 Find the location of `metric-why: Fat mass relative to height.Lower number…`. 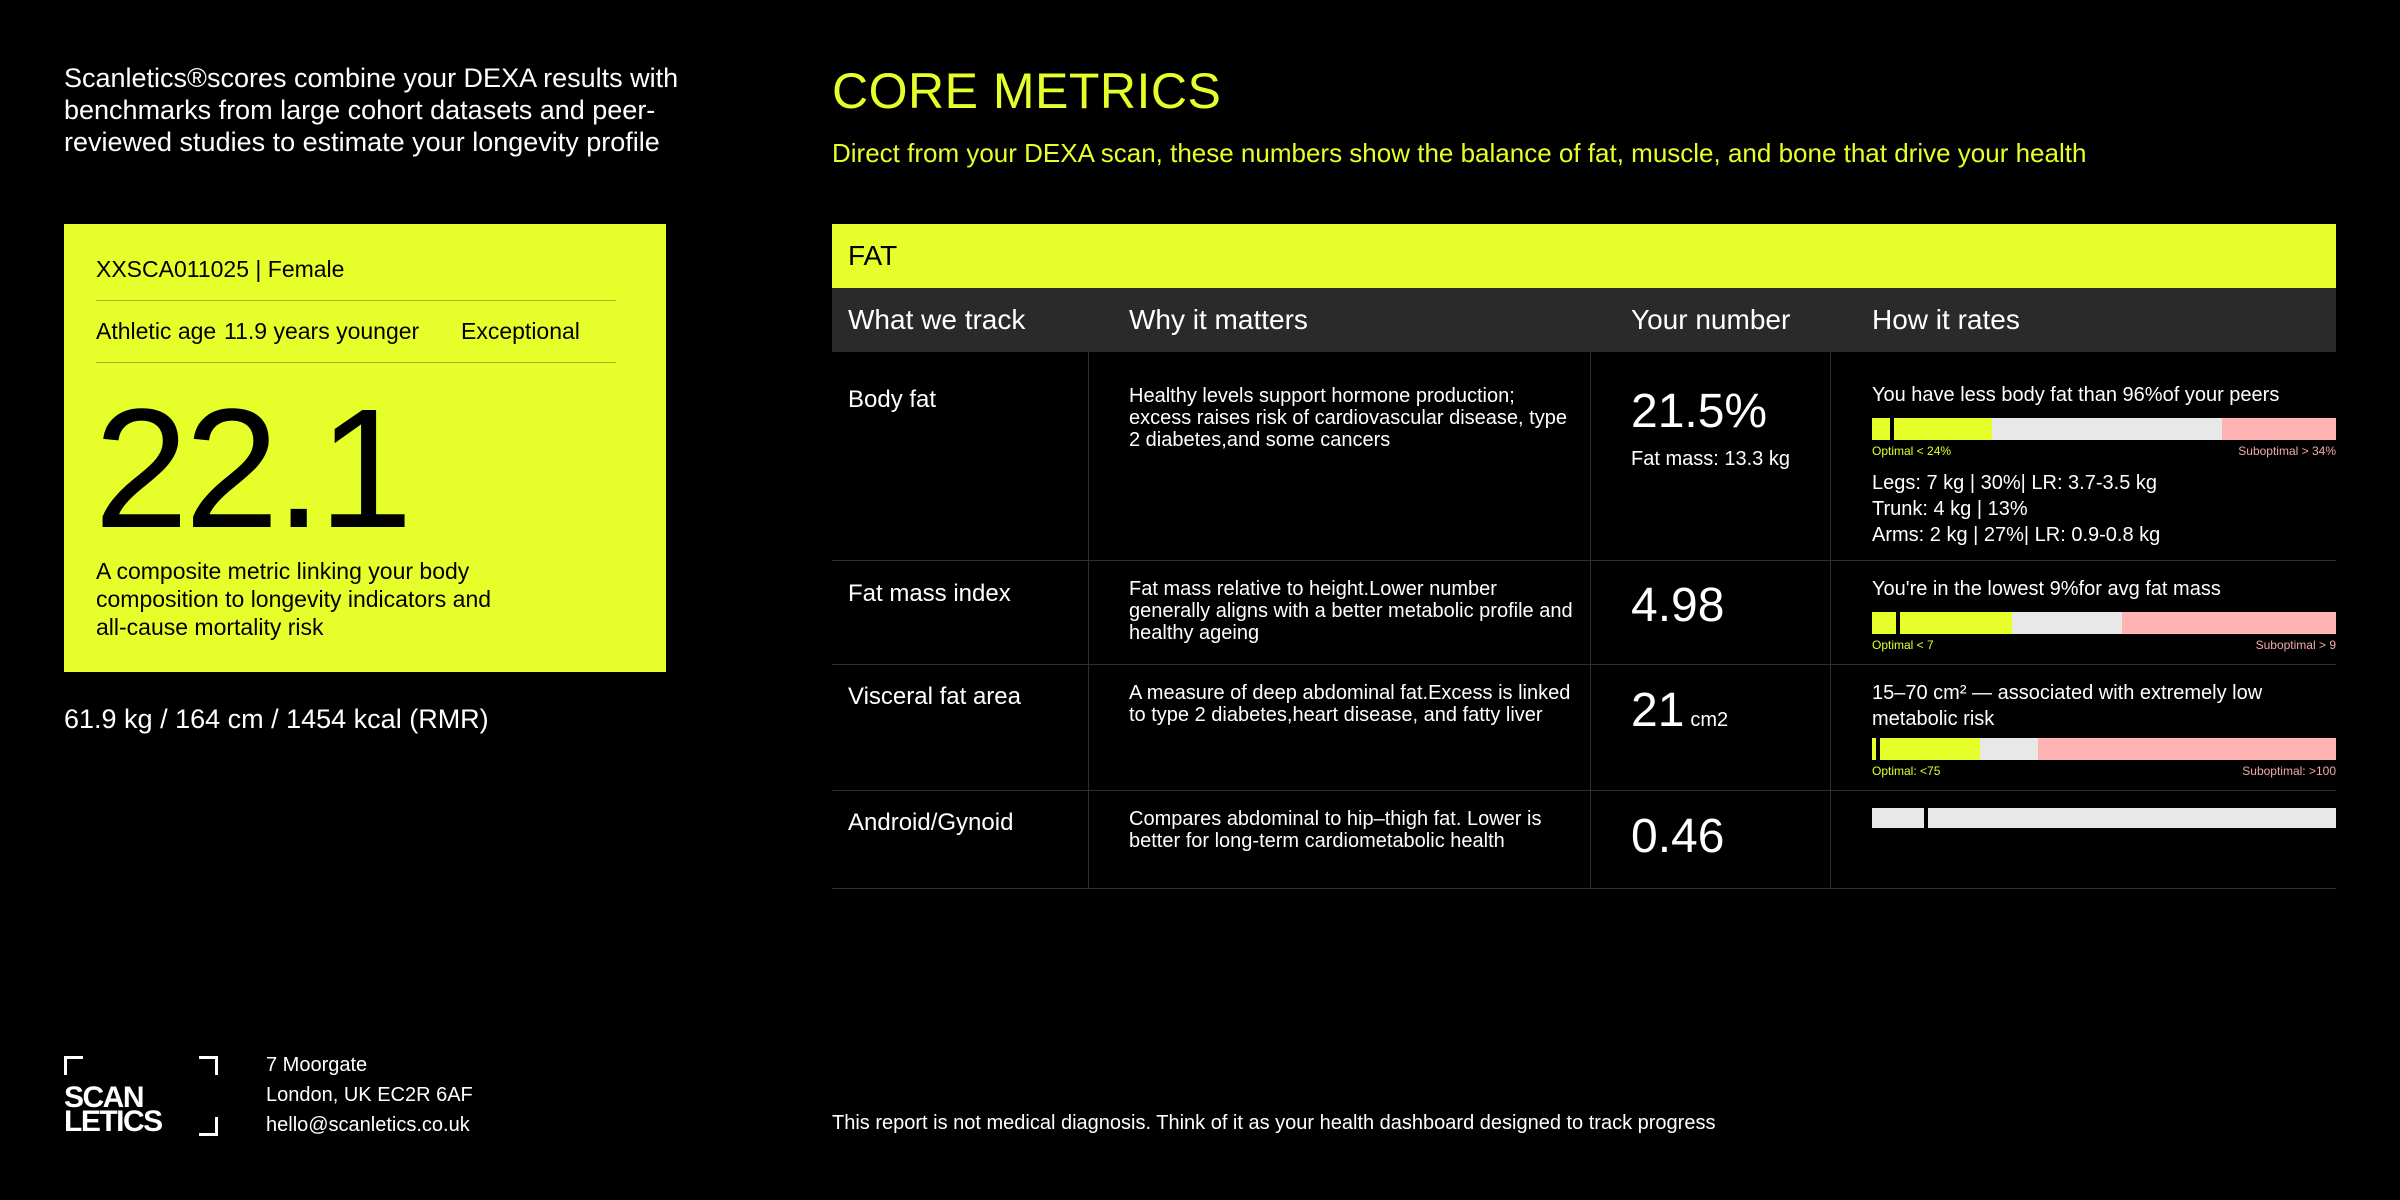

metric-why: Fat mass relative to height.Lower number… is located at coordinates (1351, 611).